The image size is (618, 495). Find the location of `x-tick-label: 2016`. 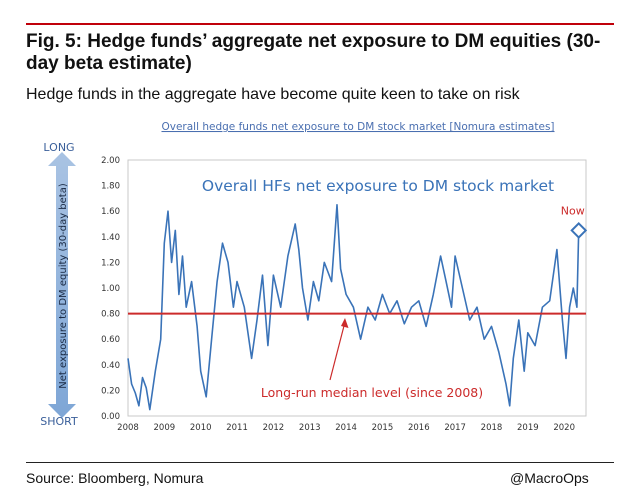

x-tick-label: 2016 is located at coordinates (419, 428).